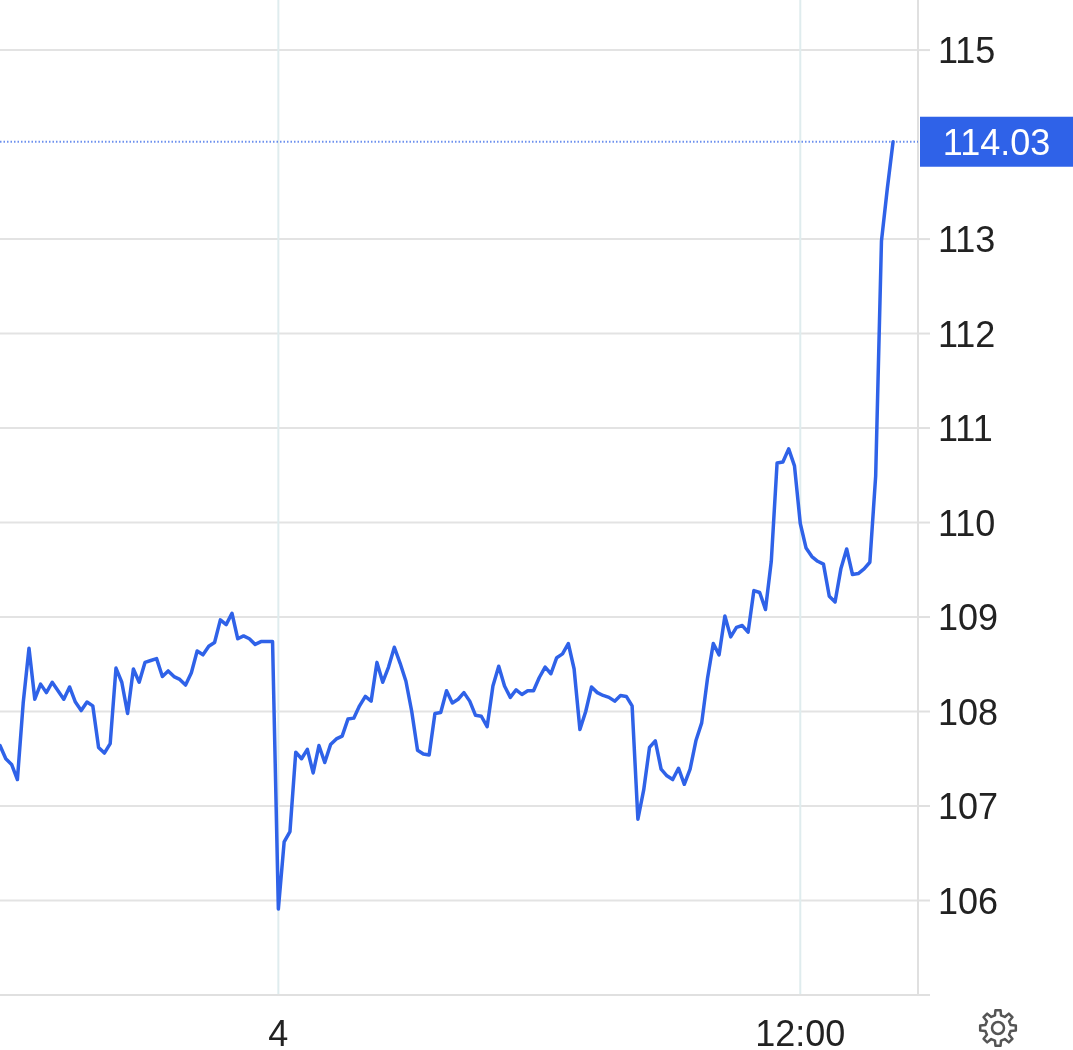  I want to click on y-tick-label: 106, so click(968, 901).